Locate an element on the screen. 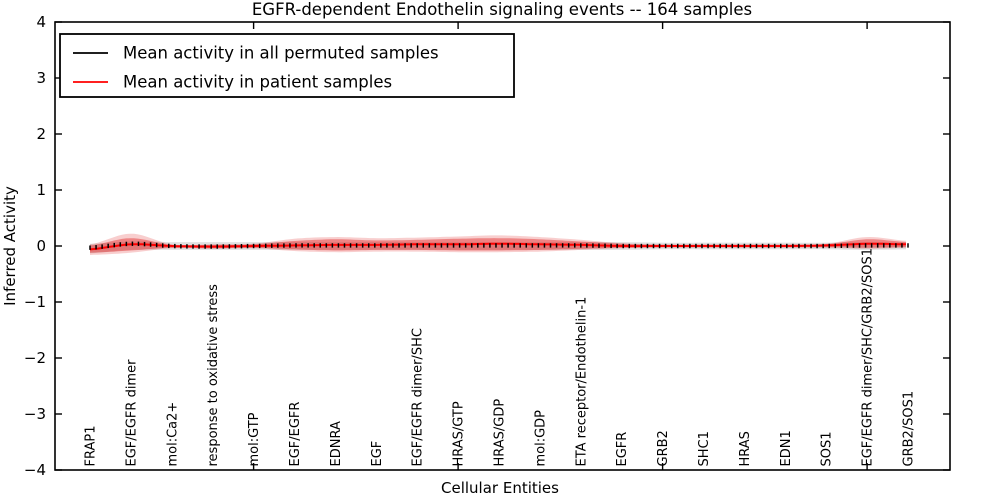 The image size is (1000, 500). entity-label: EGFR is located at coordinates (622, 449).